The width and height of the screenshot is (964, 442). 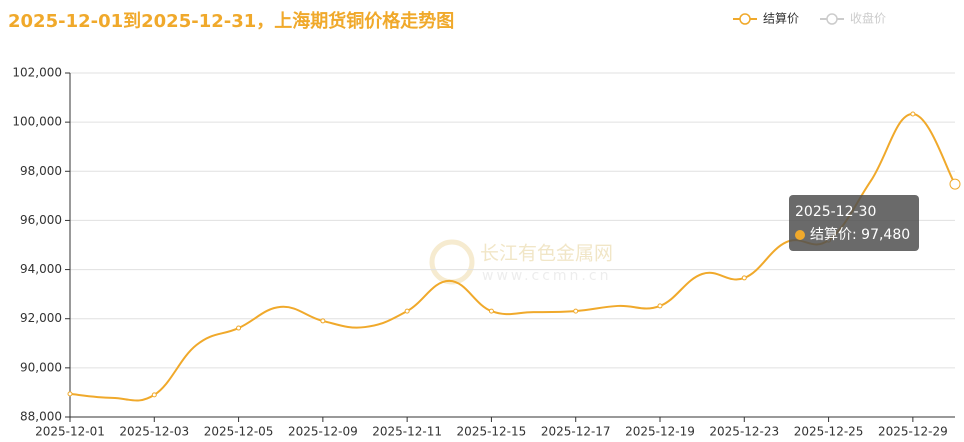 I want to click on legend-label: 结算价, so click(x=781, y=18).